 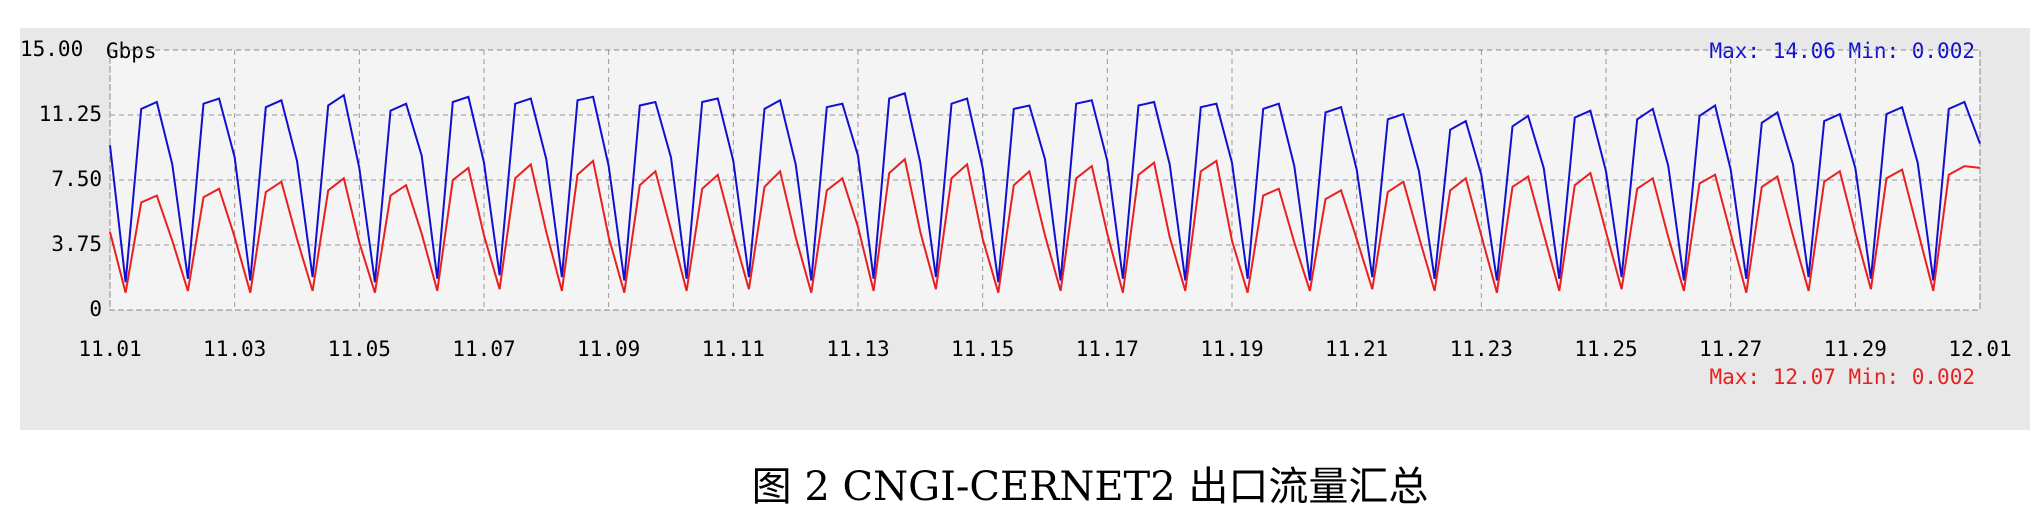 I want to click on x-tick-label: 11.07, so click(x=483, y=349).